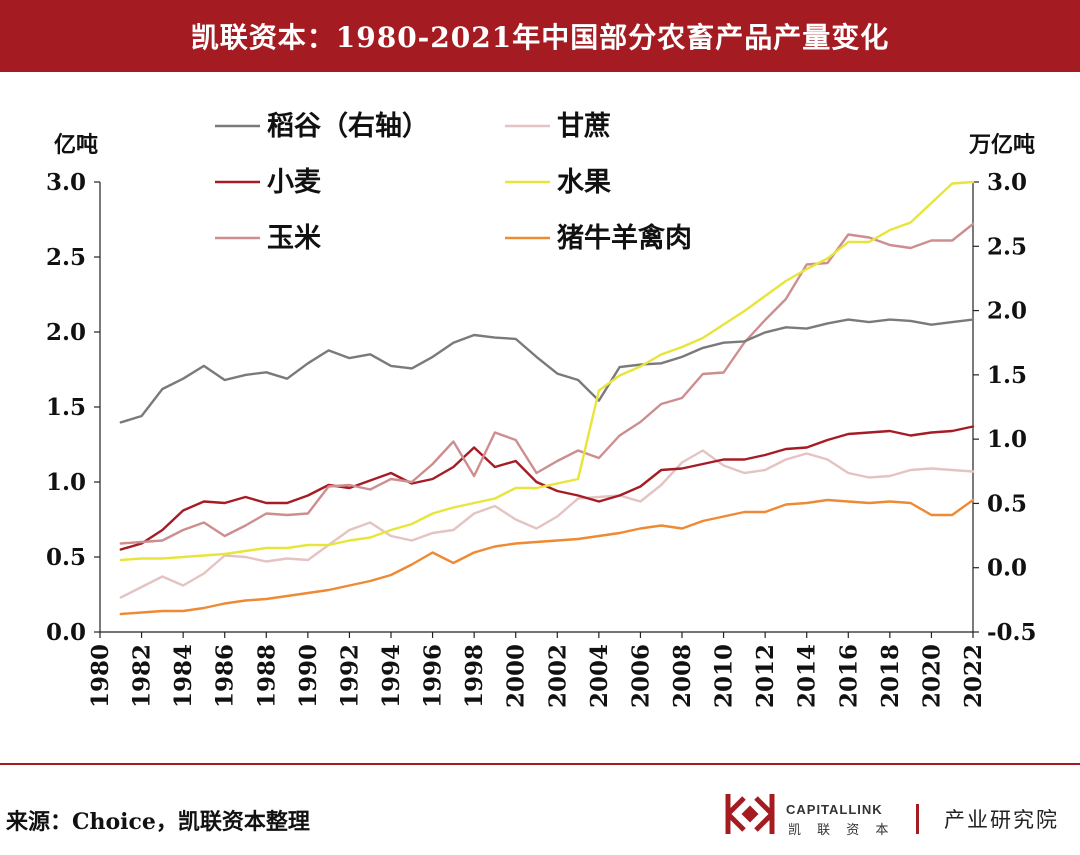 The image size is (1080, 855). I want to click on footer-divider, so click(540, 764).